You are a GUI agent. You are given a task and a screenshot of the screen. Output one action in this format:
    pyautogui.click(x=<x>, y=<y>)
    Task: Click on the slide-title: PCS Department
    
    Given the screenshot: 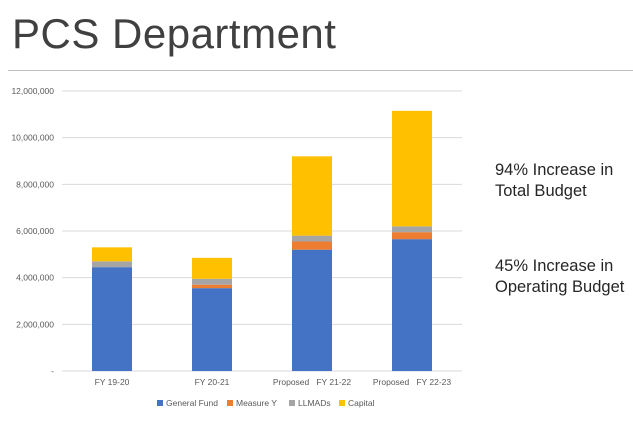 What is the action you would take?
    pyautogui.click(x=174, y=33)
    